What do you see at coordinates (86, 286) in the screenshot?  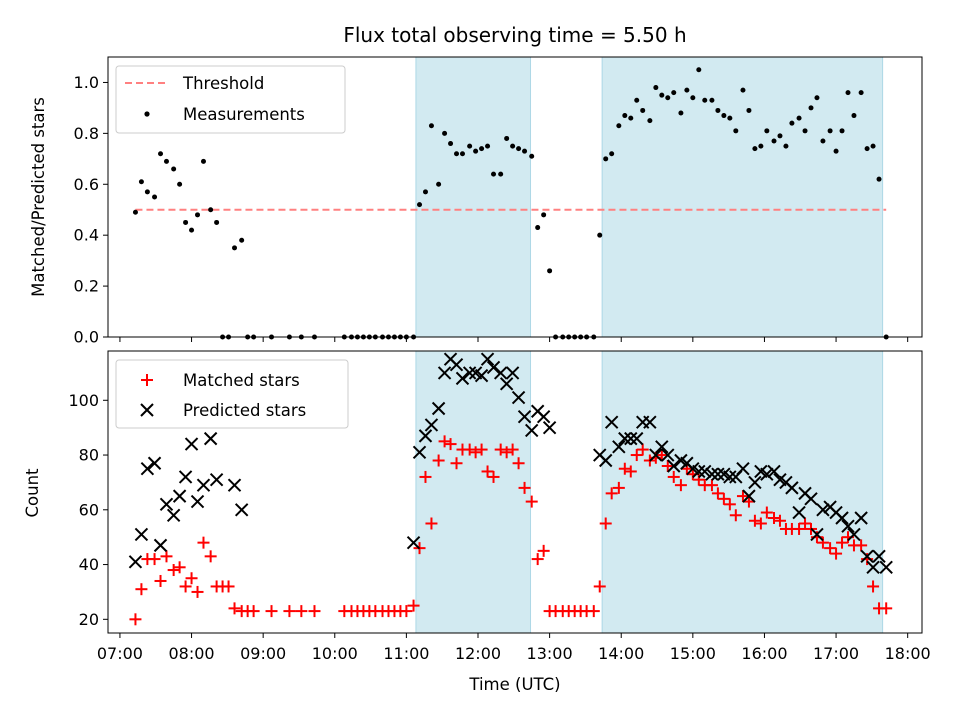 I see `y-tick-label: 0.2` at bounding box center [86, 286].